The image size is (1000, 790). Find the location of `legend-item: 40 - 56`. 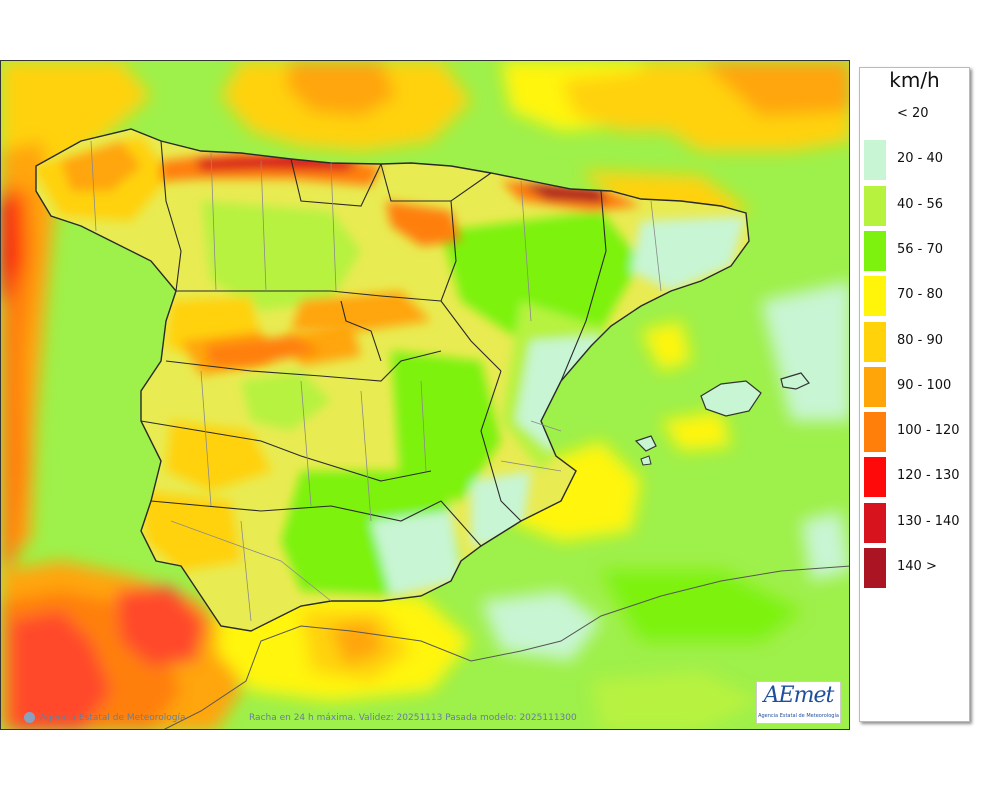

legend-item: 40 - 56 is located at coordinates (914, 206).